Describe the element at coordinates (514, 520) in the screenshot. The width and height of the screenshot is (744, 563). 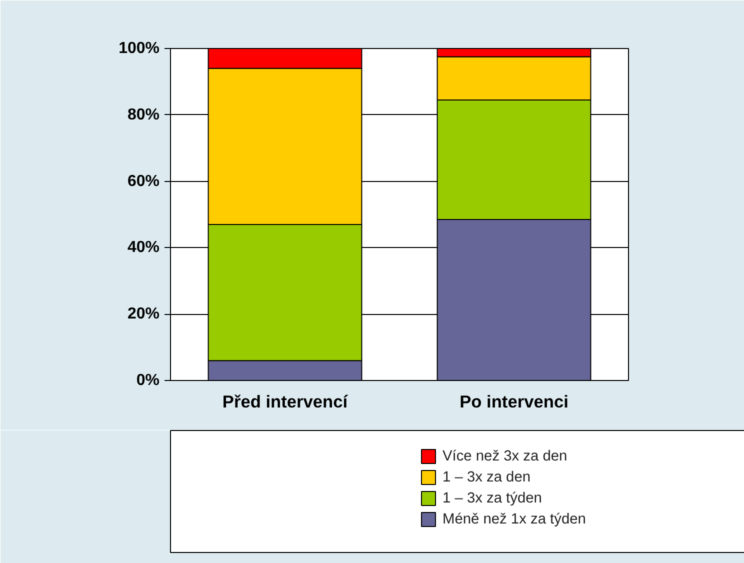
I see `legend-label: Méně než 1x za týden` at that location.